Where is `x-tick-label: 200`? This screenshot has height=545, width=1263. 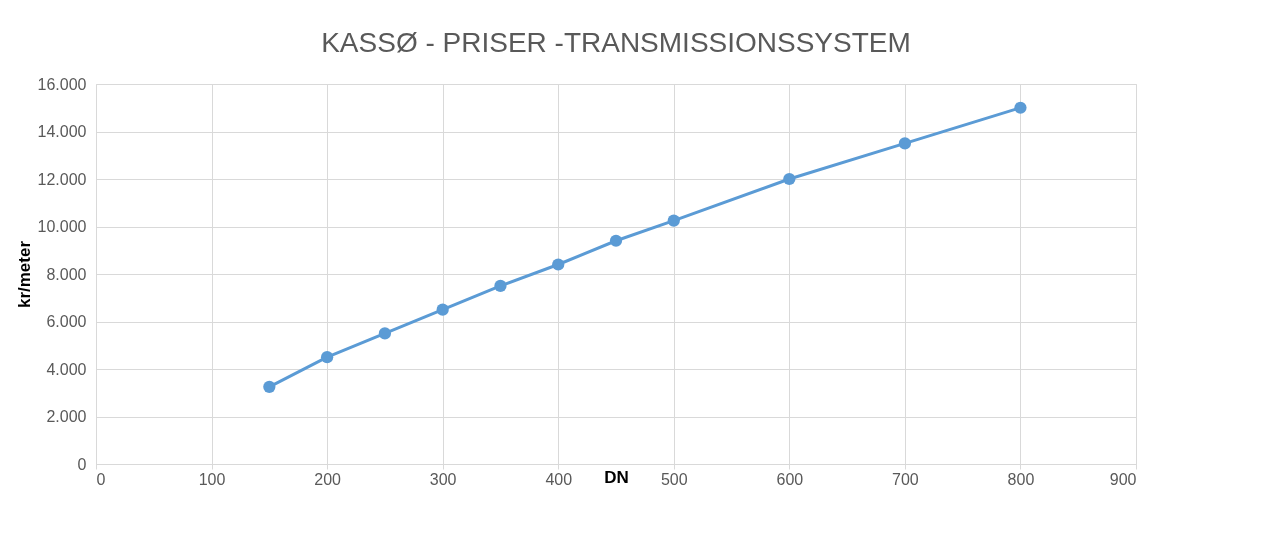
x-tick-label: 200 is located at coordinates (328, 479).